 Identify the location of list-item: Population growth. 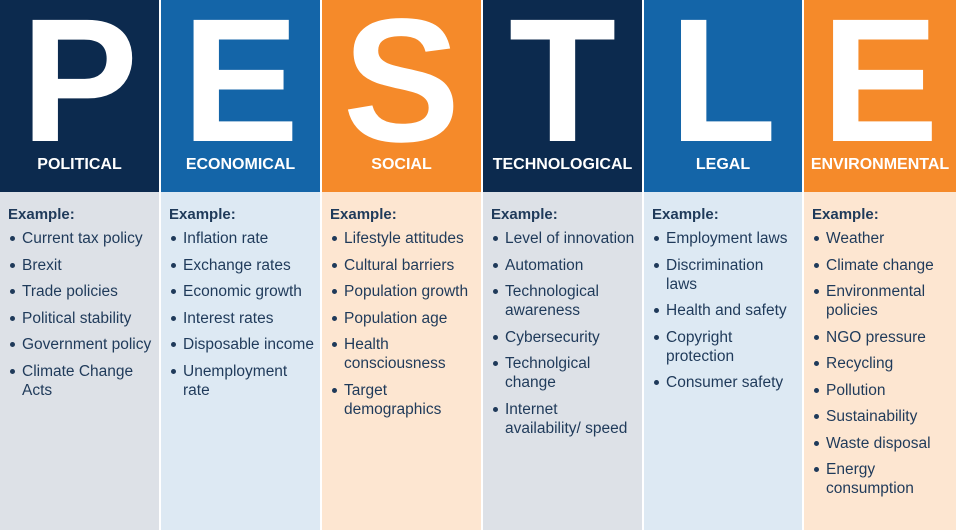
(402, 291).